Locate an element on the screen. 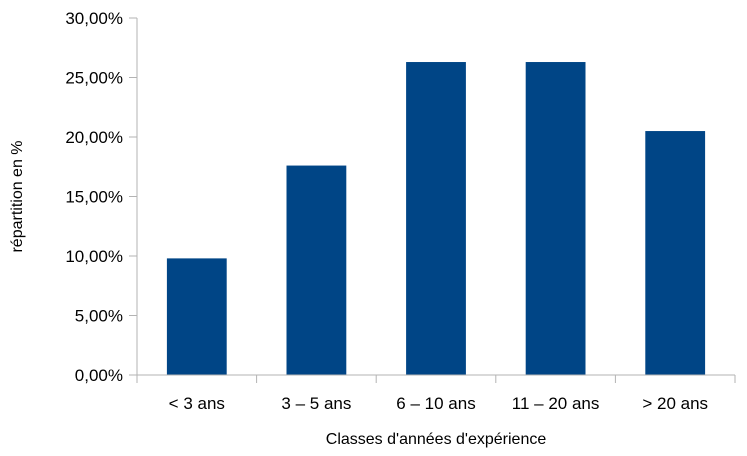 Image resolution: width=747 pixels, height=456 pixels. x-tick-label: 3 – 5 ans is located at coordinates (316, 403).